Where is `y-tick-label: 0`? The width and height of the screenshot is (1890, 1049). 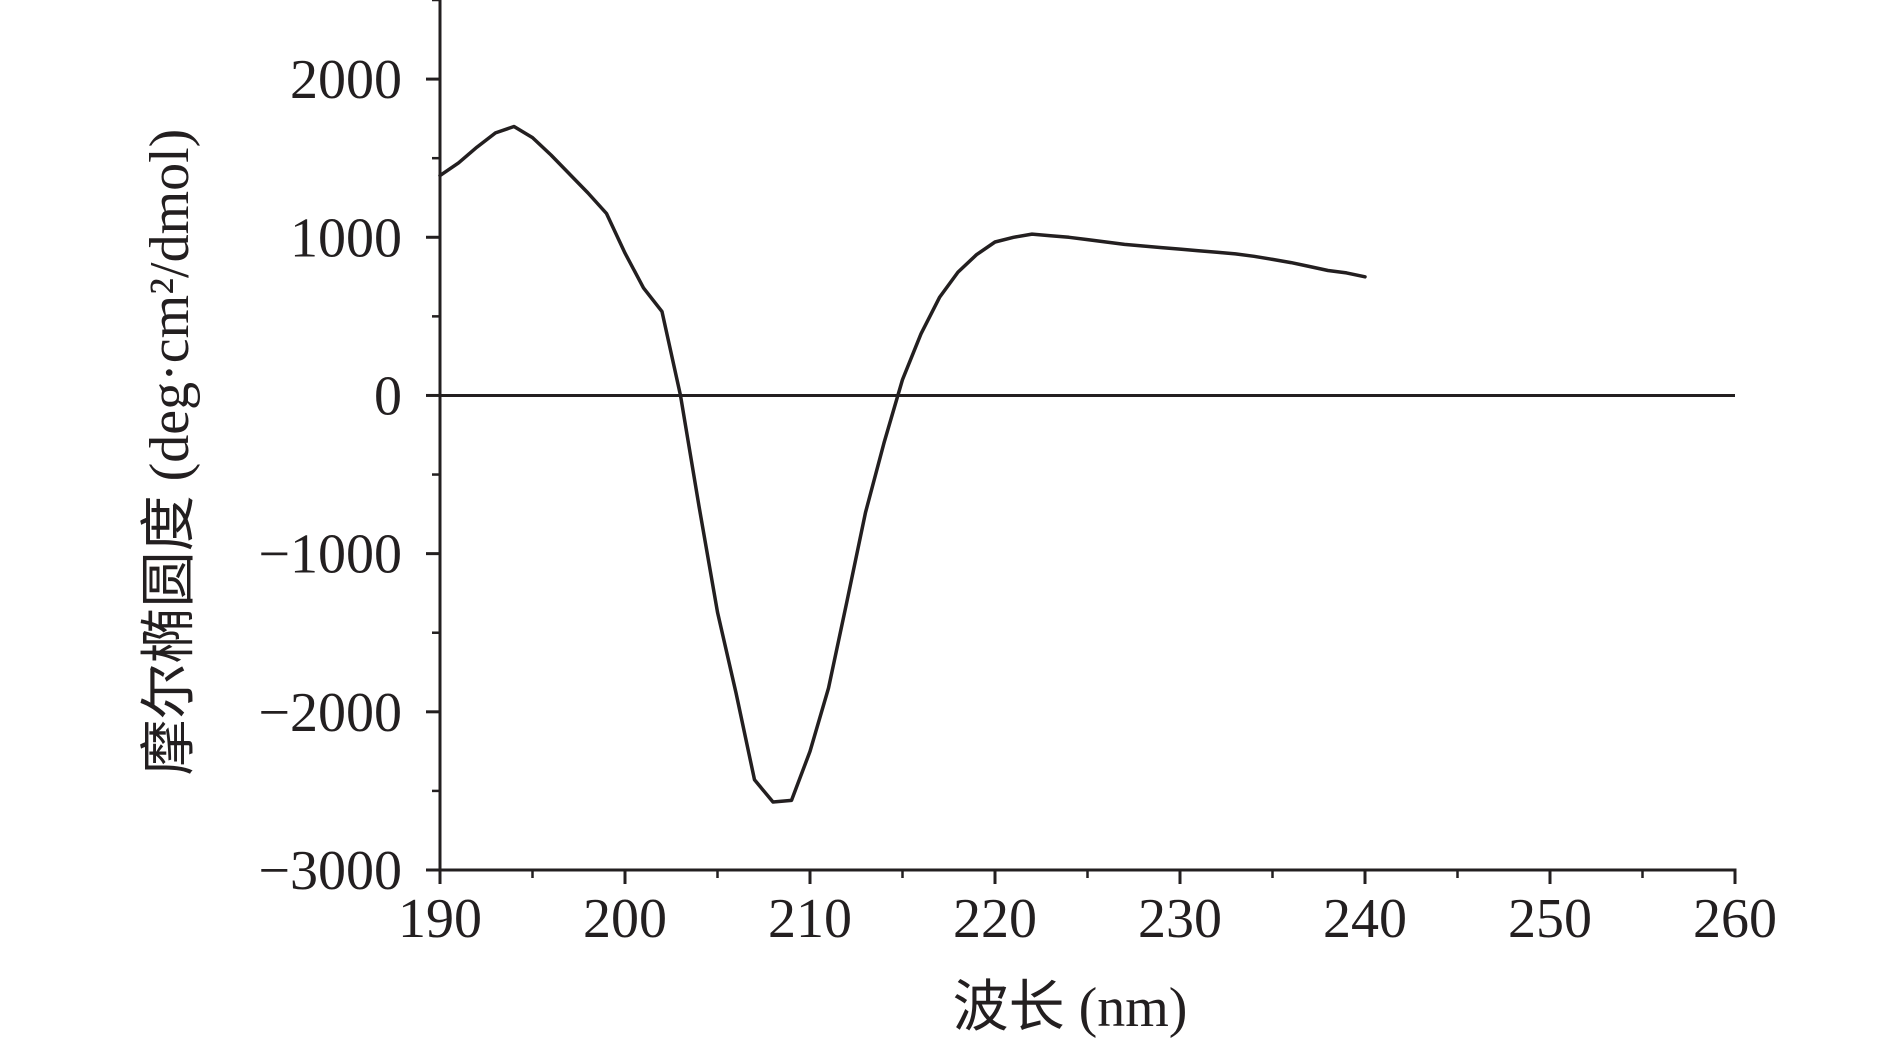 y-tick-label: 0 is located at coordinates (388, 396).